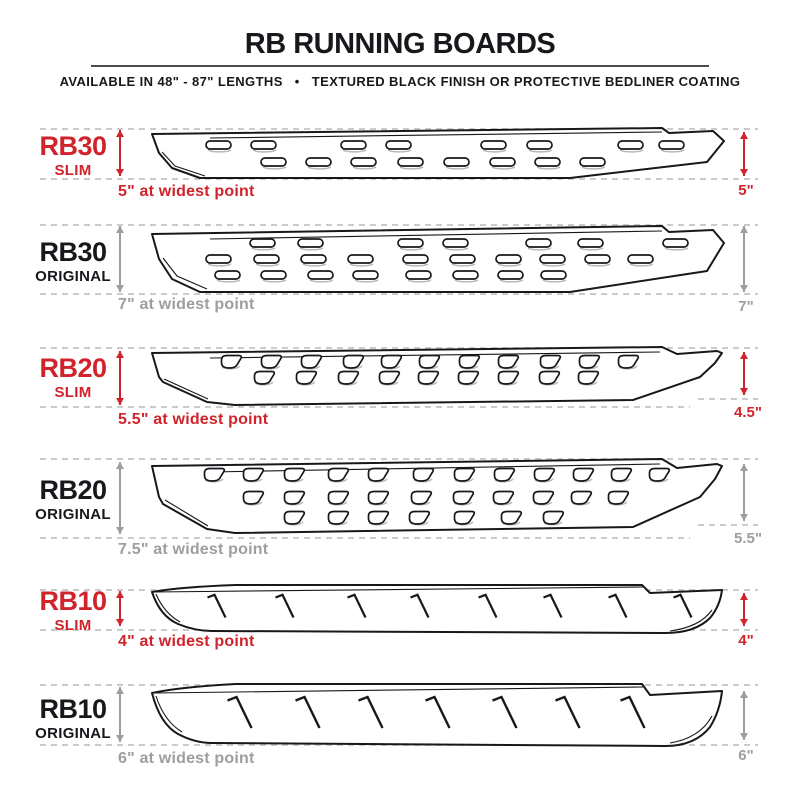 The width and height of the screenshot is (800, 800). I want to click on rb10-slim-board-drawing, so click(437, 609).